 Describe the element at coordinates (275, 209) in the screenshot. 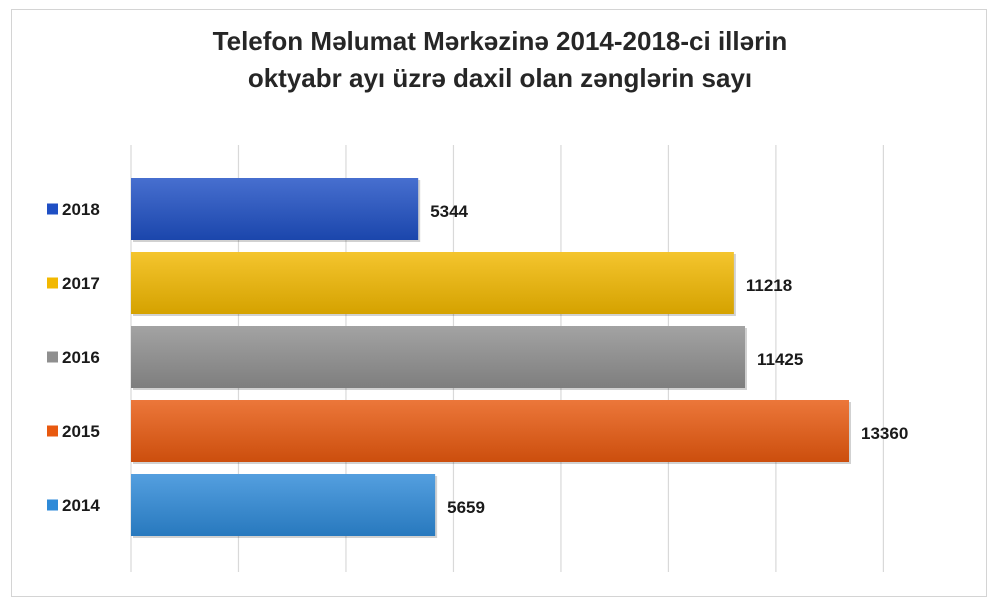

I see `bar-2018` at that location.